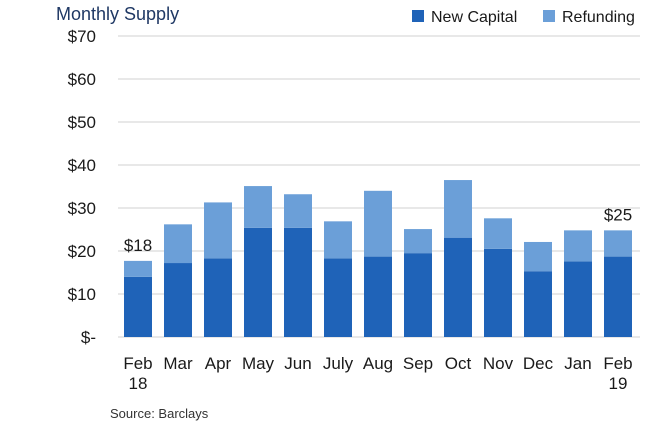  I want to click on y-tick-label: $70, so click(82, 36).